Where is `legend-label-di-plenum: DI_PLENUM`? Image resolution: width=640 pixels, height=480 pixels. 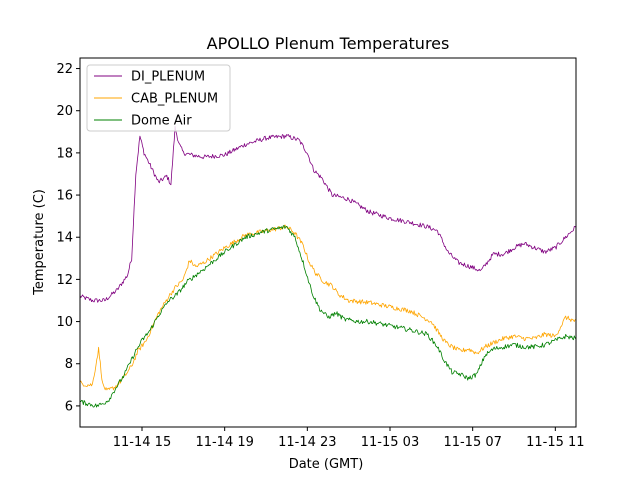
legend-label-di-plenum: DI_PLENUM is located at coordinates (168, 77).